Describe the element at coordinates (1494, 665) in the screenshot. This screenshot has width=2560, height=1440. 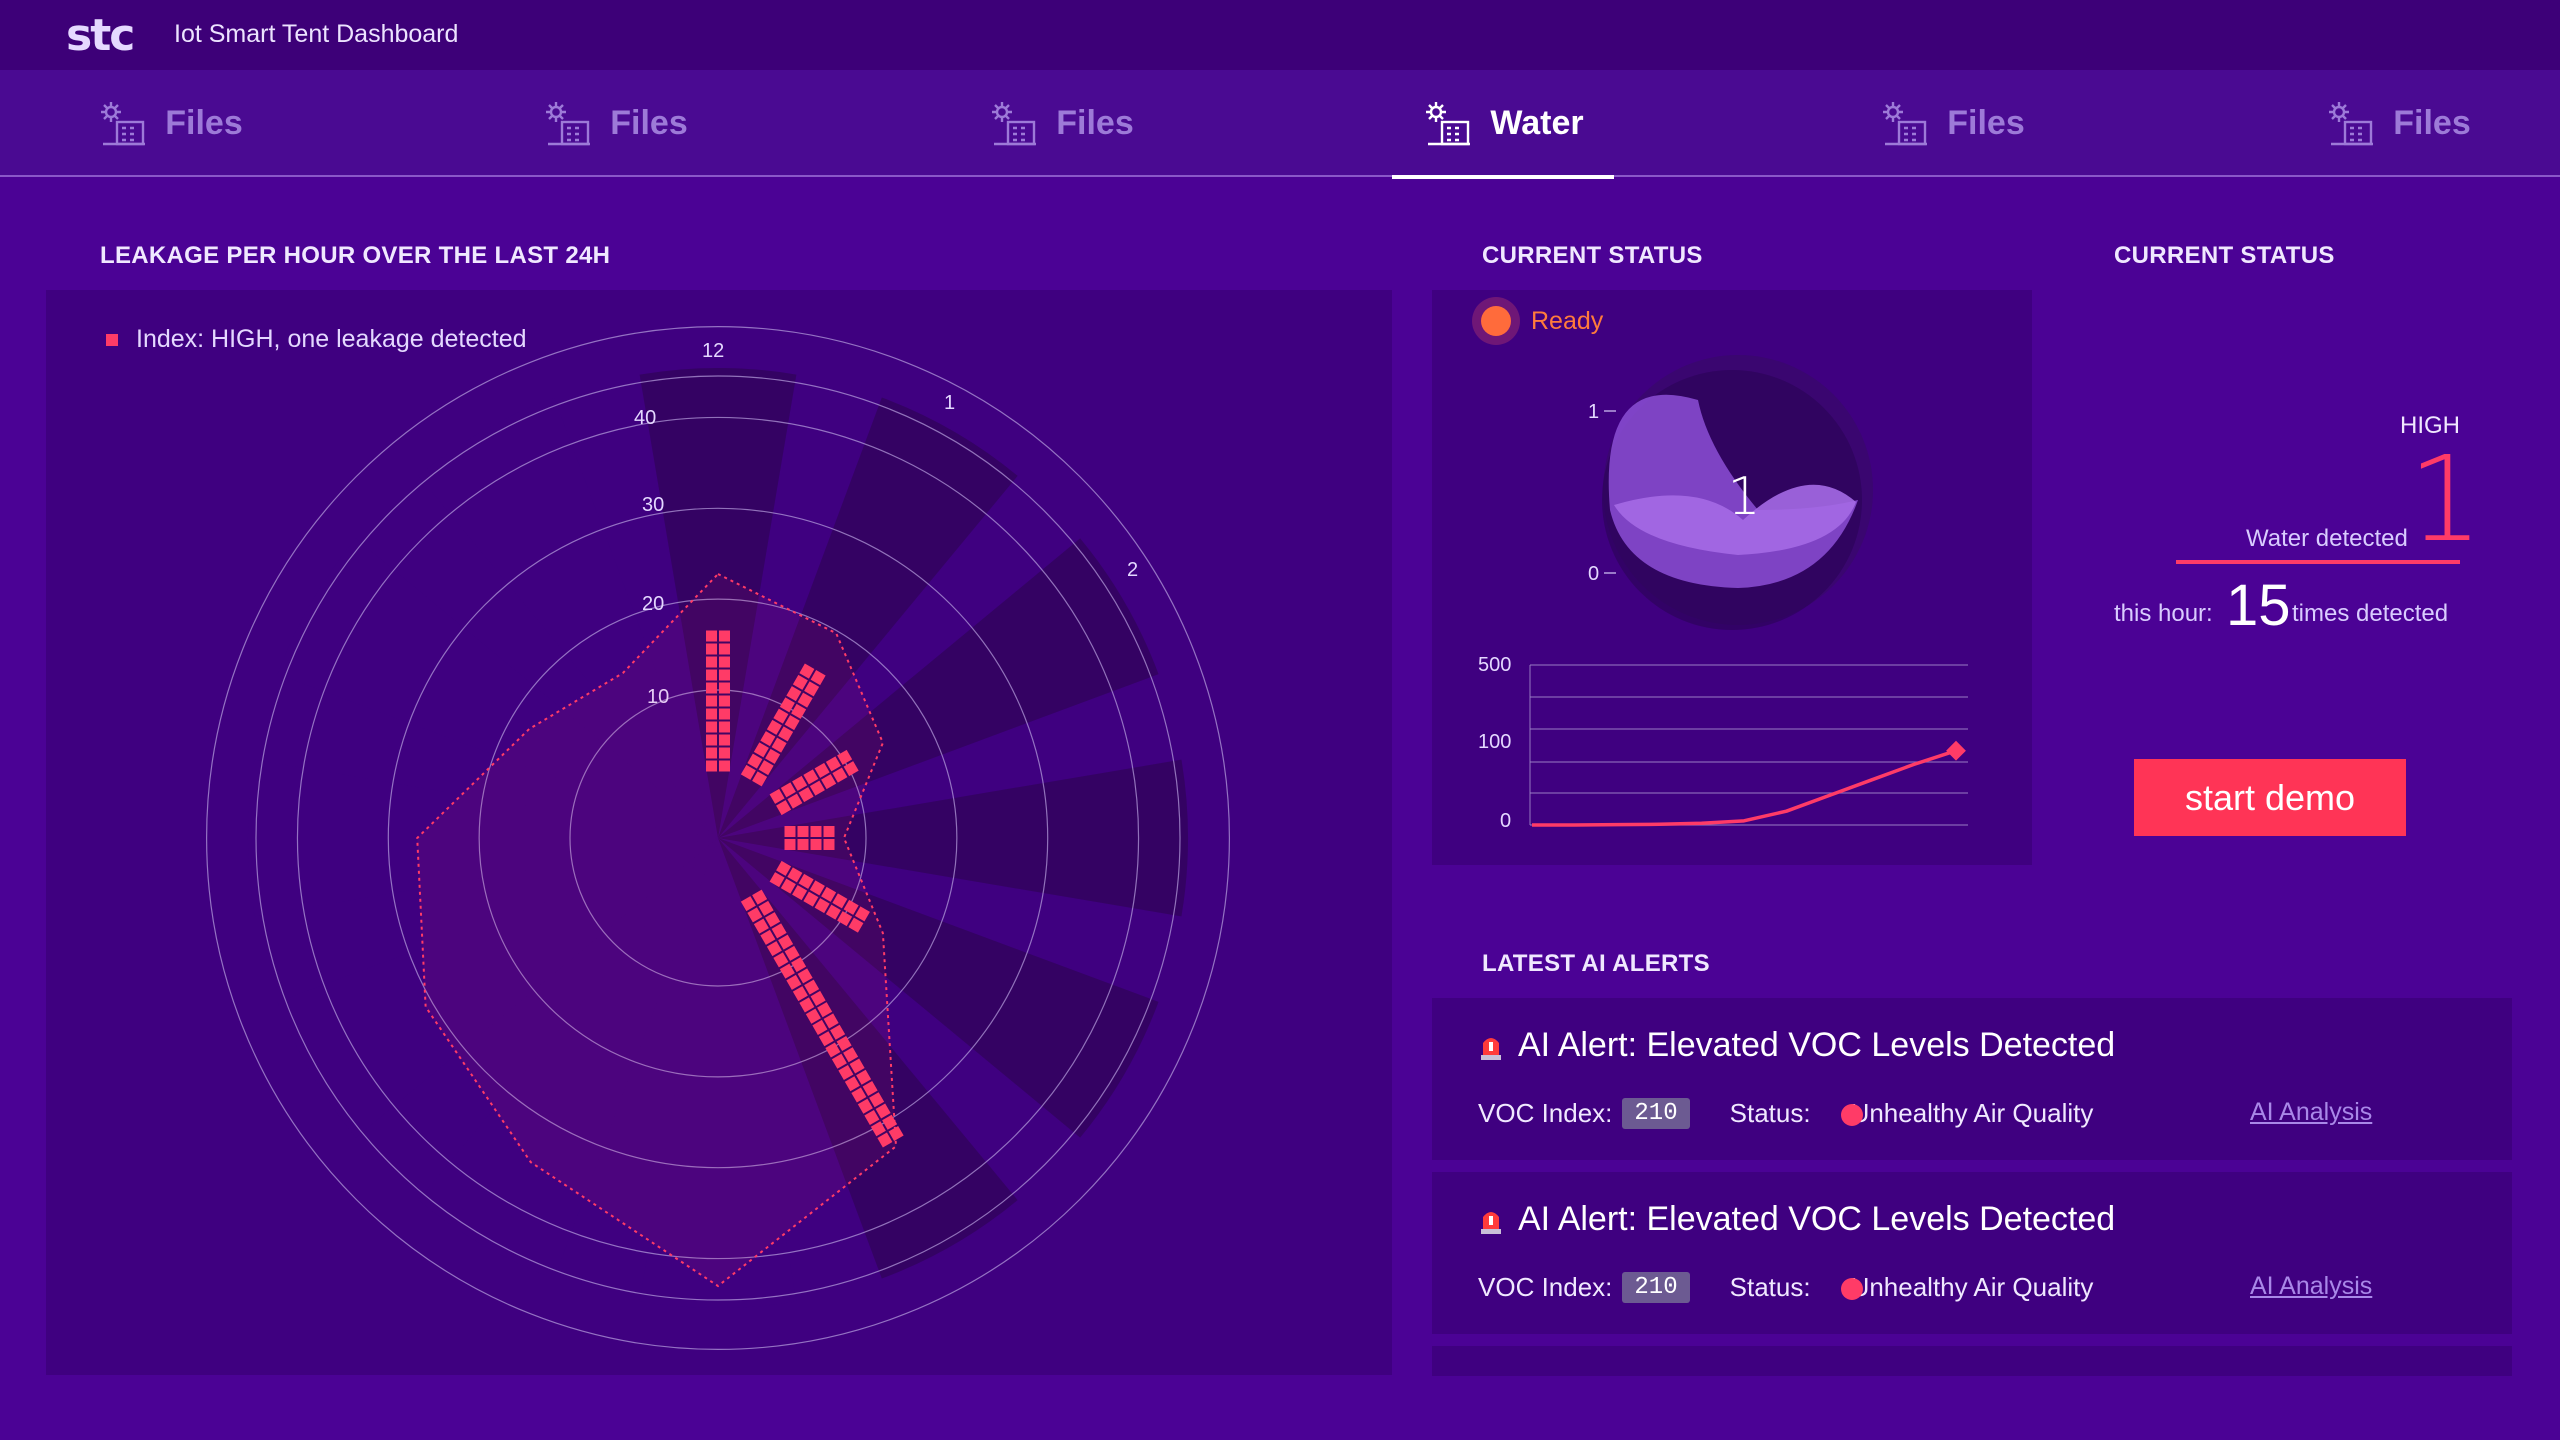
I see `line-tick-label: 500` at that location.